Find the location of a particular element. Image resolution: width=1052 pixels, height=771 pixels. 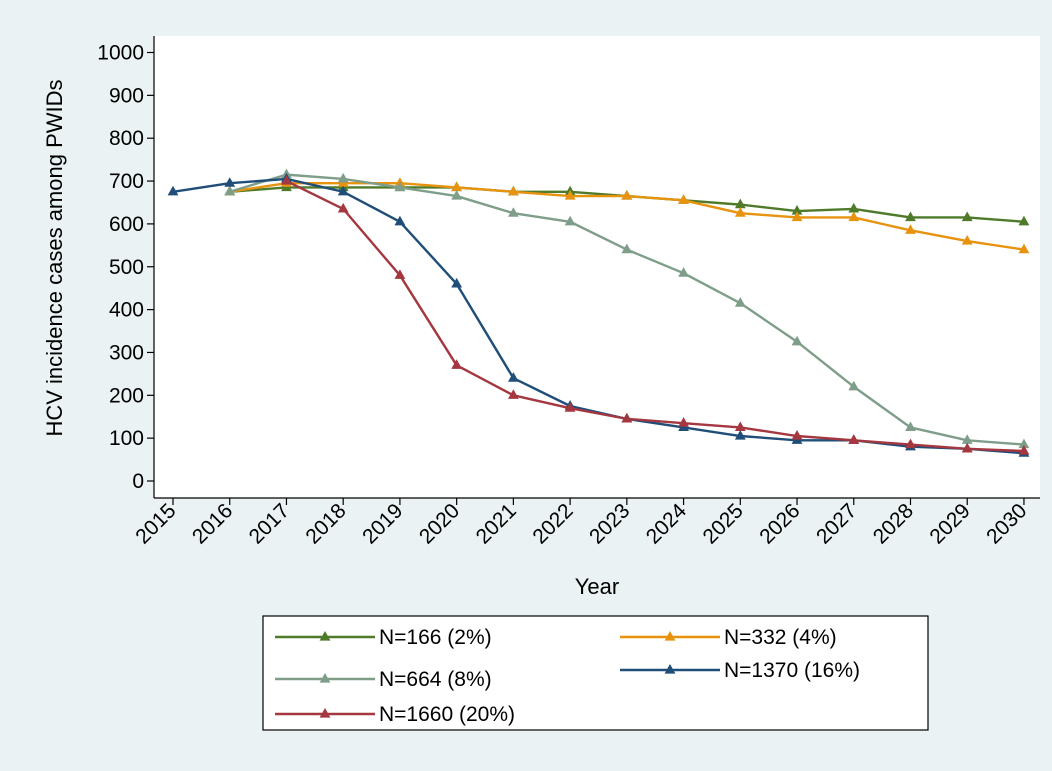

y-tick-label: 900 is located at coordinates (126, 95).